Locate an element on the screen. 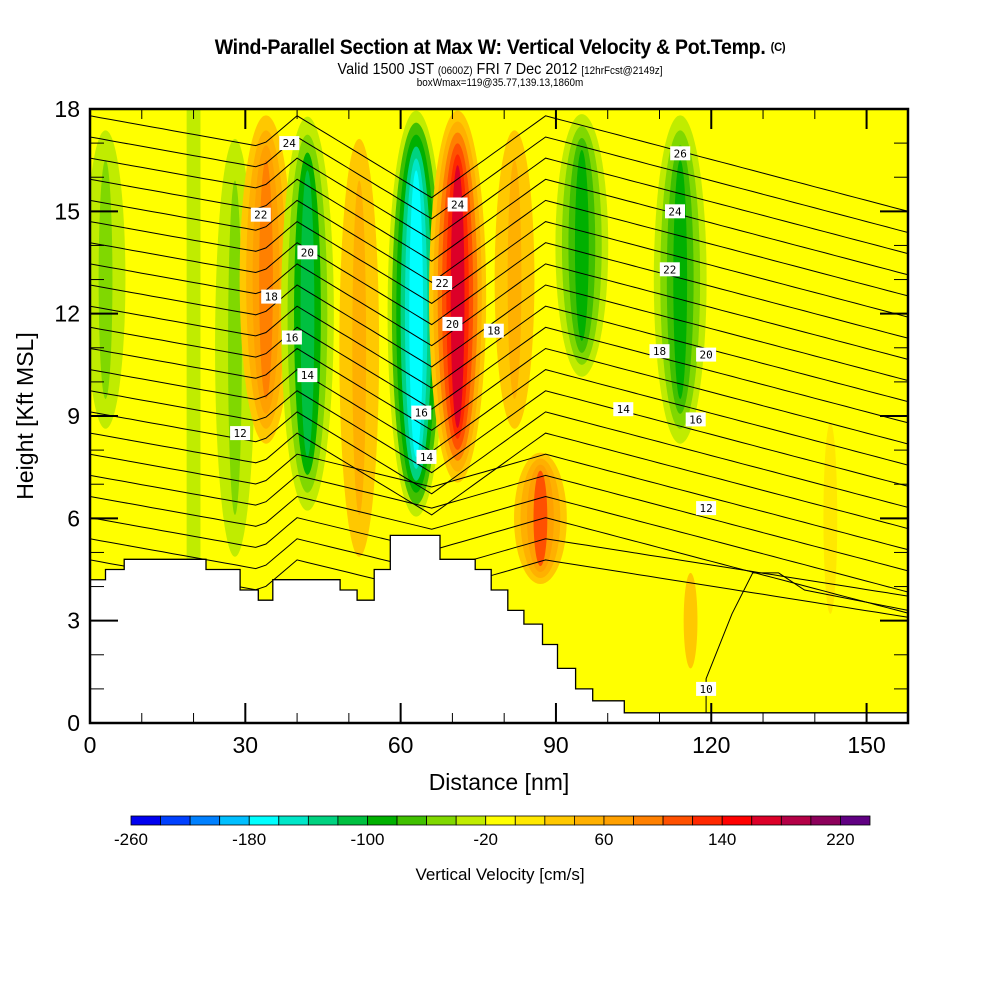 The image size is (1000, 1000). chart-subtitle-2: boxWmax=119@35.77,139.13,1860m is located at coordinates (500, 83).